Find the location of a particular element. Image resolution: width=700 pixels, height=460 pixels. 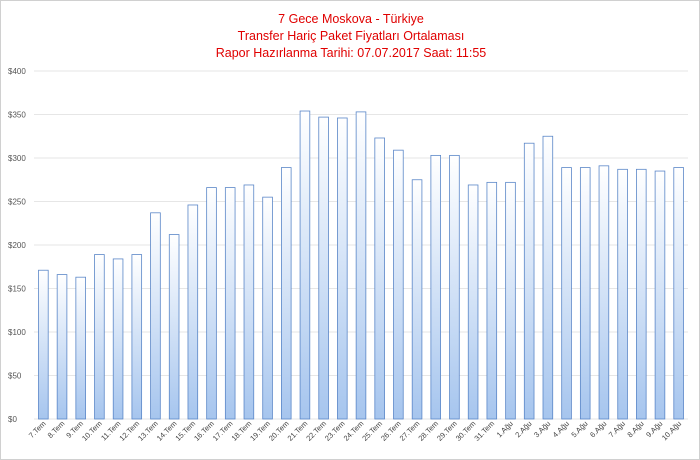

y-tick-label: $0 is located at coordinates (12, 419).